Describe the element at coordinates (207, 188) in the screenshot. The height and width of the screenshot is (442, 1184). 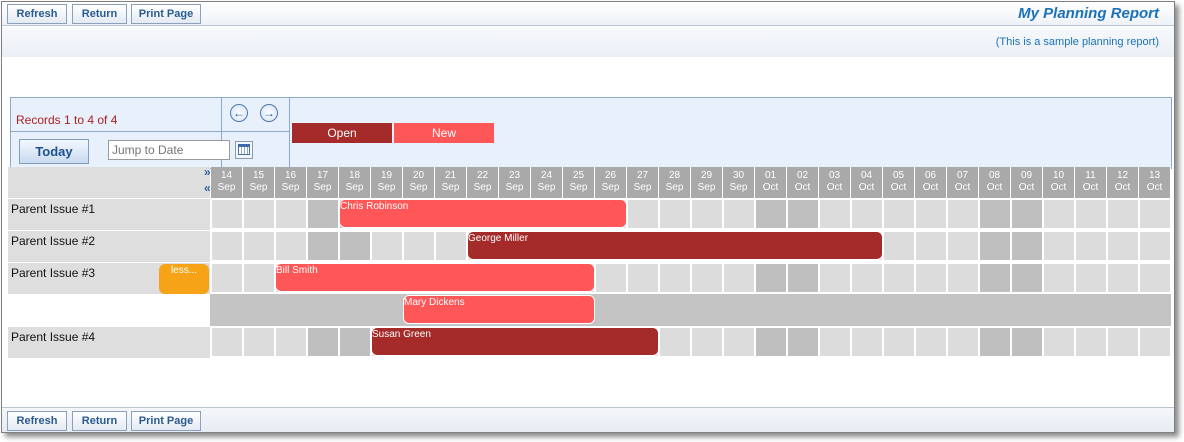
I see `collapse-all-icon: «` at that location.